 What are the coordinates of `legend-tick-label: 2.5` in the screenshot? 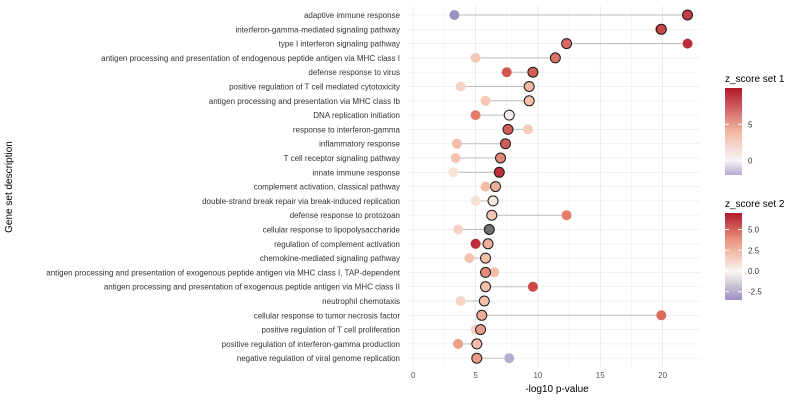 It's located at (754, 250).